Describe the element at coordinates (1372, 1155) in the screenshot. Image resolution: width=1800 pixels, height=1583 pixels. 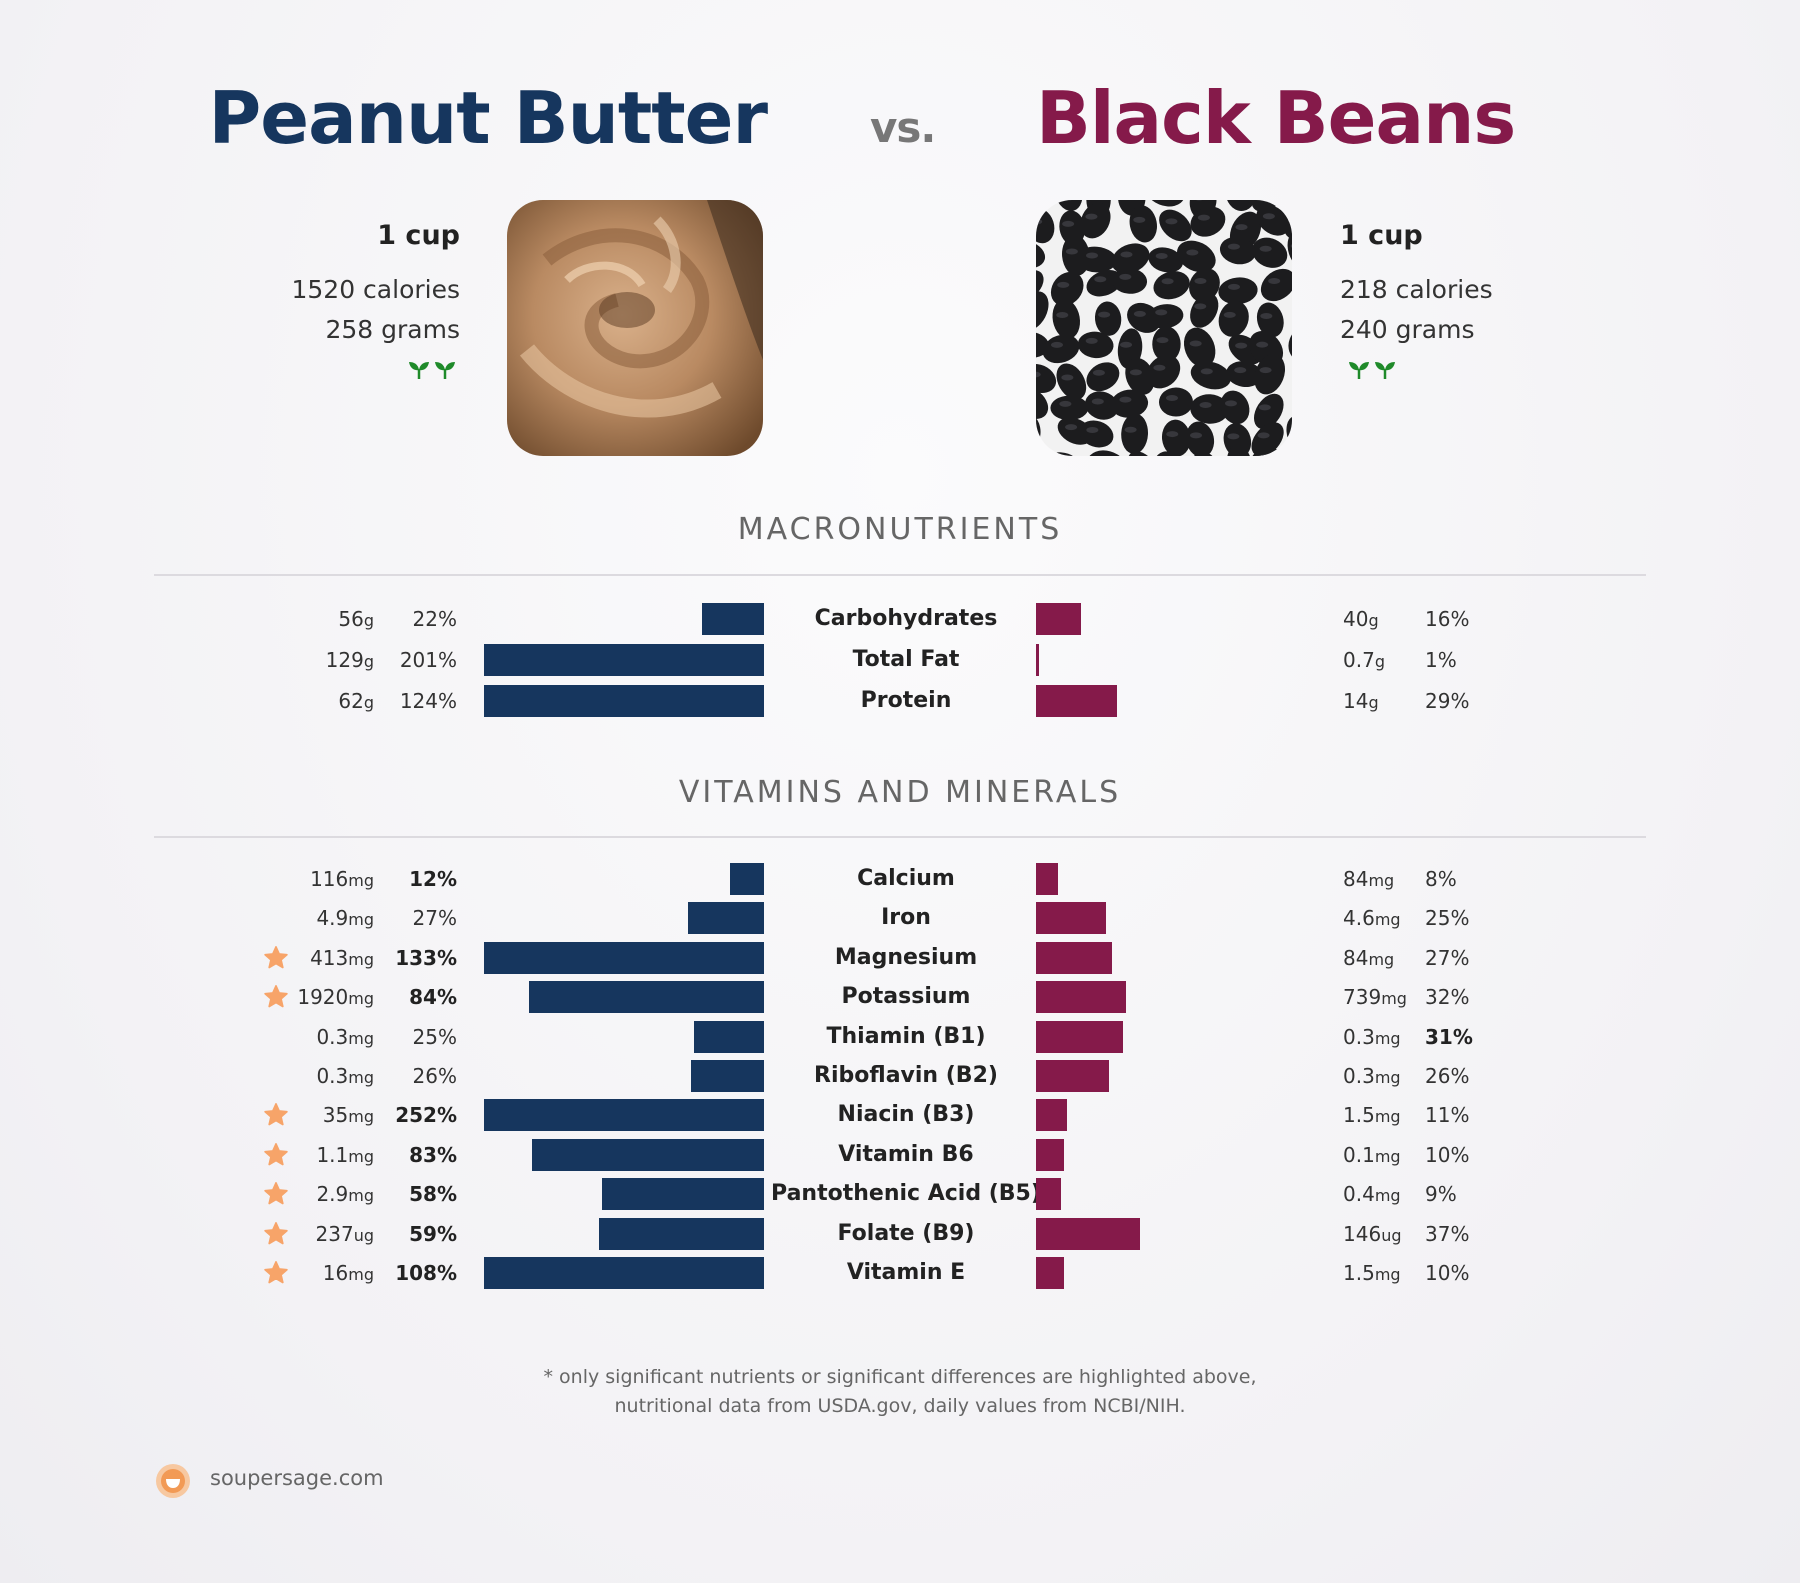
I see `right-amount: 0.1mg` at that location.